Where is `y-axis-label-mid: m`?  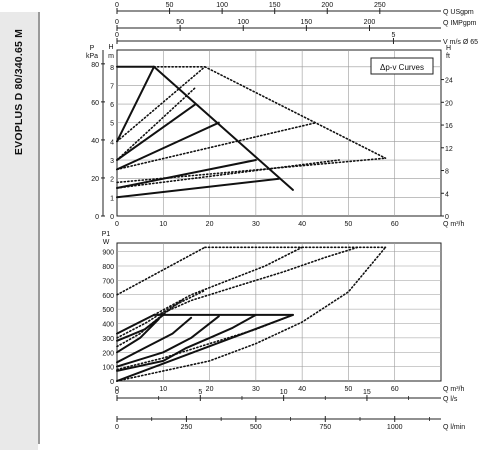 y-axis-label-mid: m is located at coordinates (111, 56).